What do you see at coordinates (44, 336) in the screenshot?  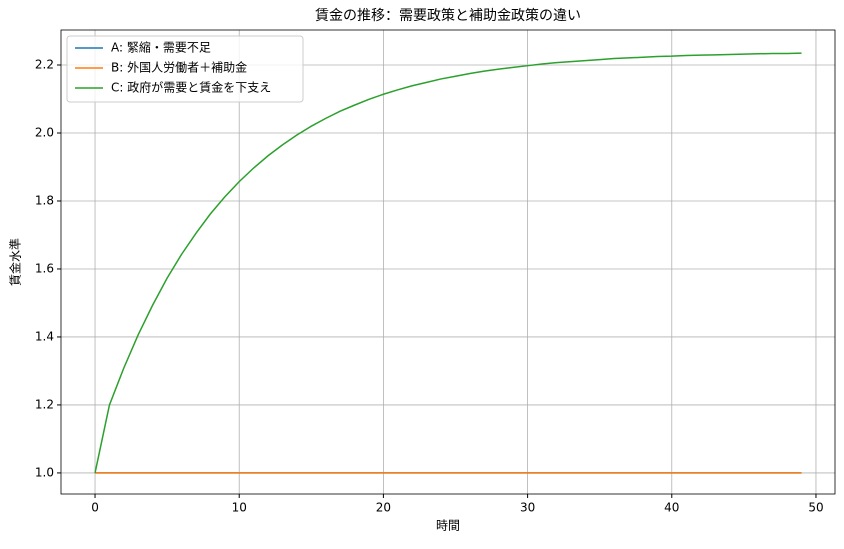 I see `y-tick-label: 1.4` at bounding box center [44, 336].